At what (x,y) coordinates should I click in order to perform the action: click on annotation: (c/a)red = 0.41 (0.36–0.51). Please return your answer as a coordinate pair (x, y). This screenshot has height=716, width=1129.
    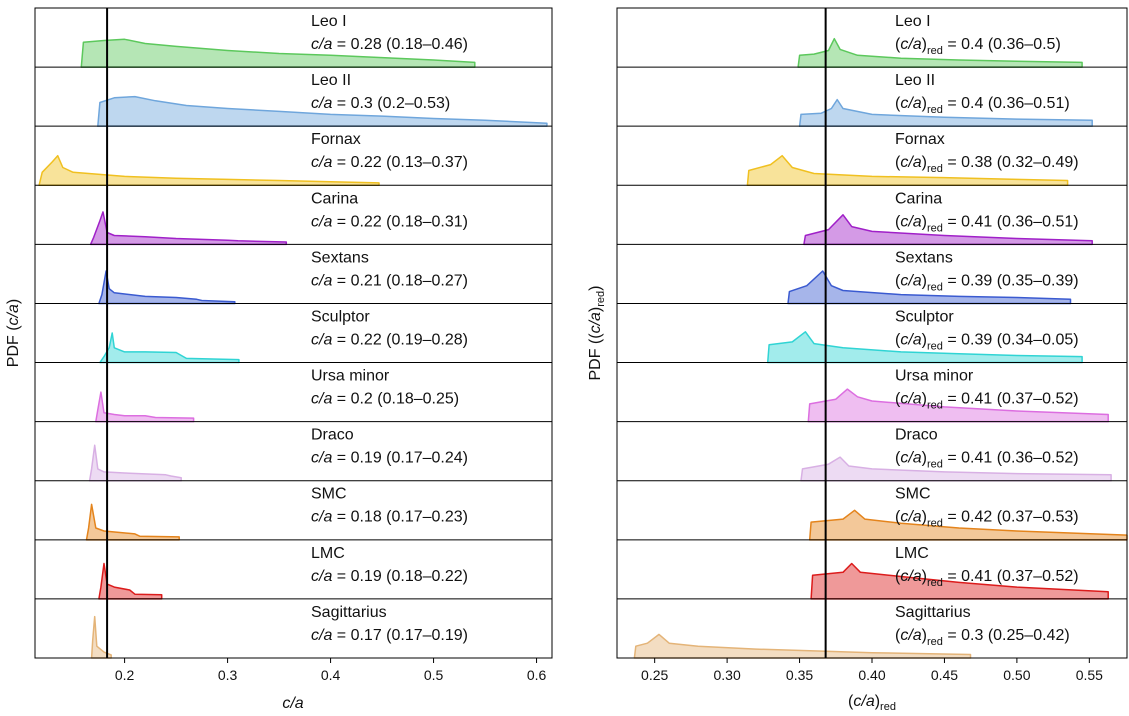
    Looking at the image, I should click on (987, 223).